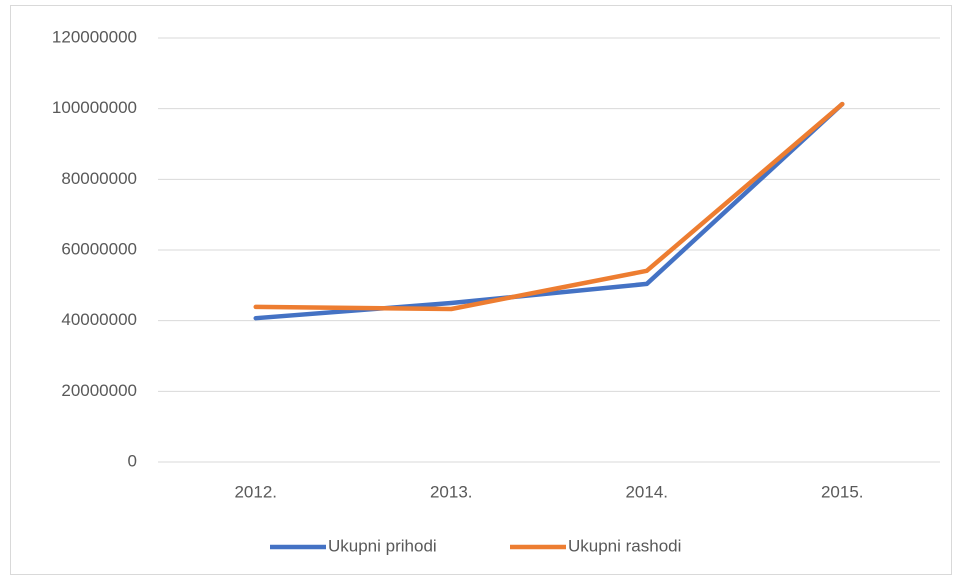  Describe the element at coordinates (646, 491) in the screenshot. I see `x-tick-label: 2014.` at that location.